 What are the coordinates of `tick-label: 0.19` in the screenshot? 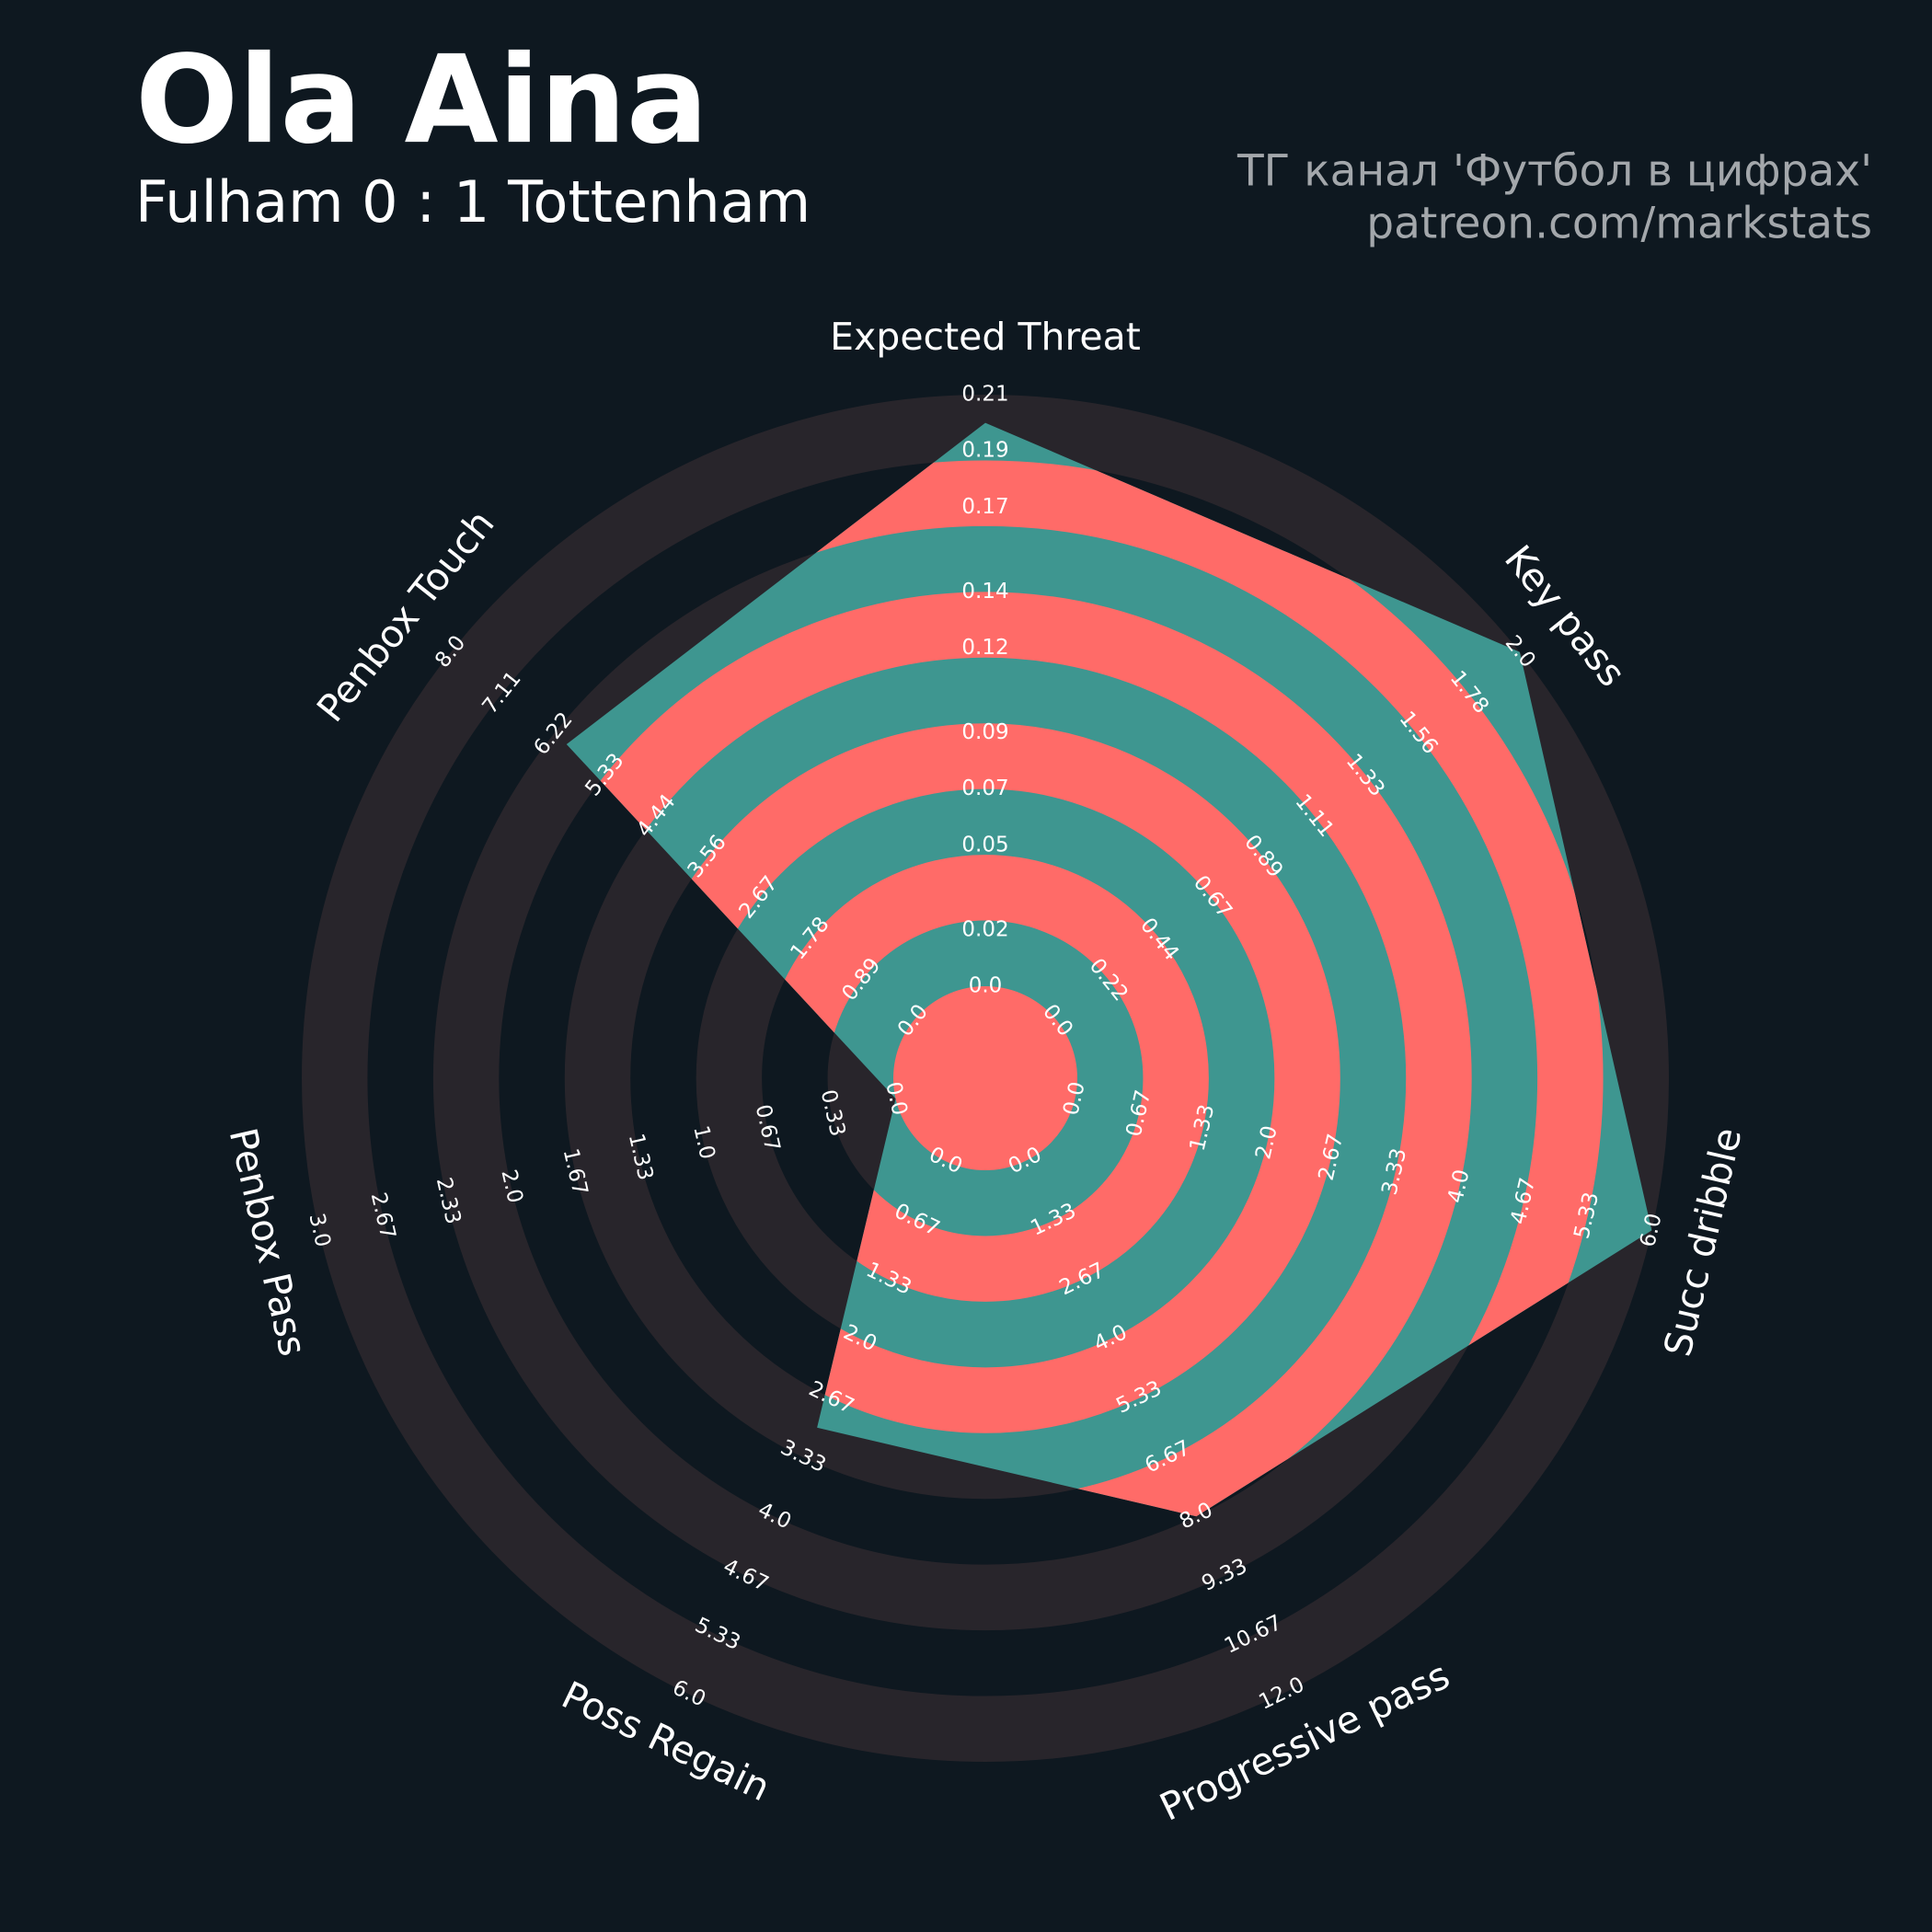 It's located at (984, 451).